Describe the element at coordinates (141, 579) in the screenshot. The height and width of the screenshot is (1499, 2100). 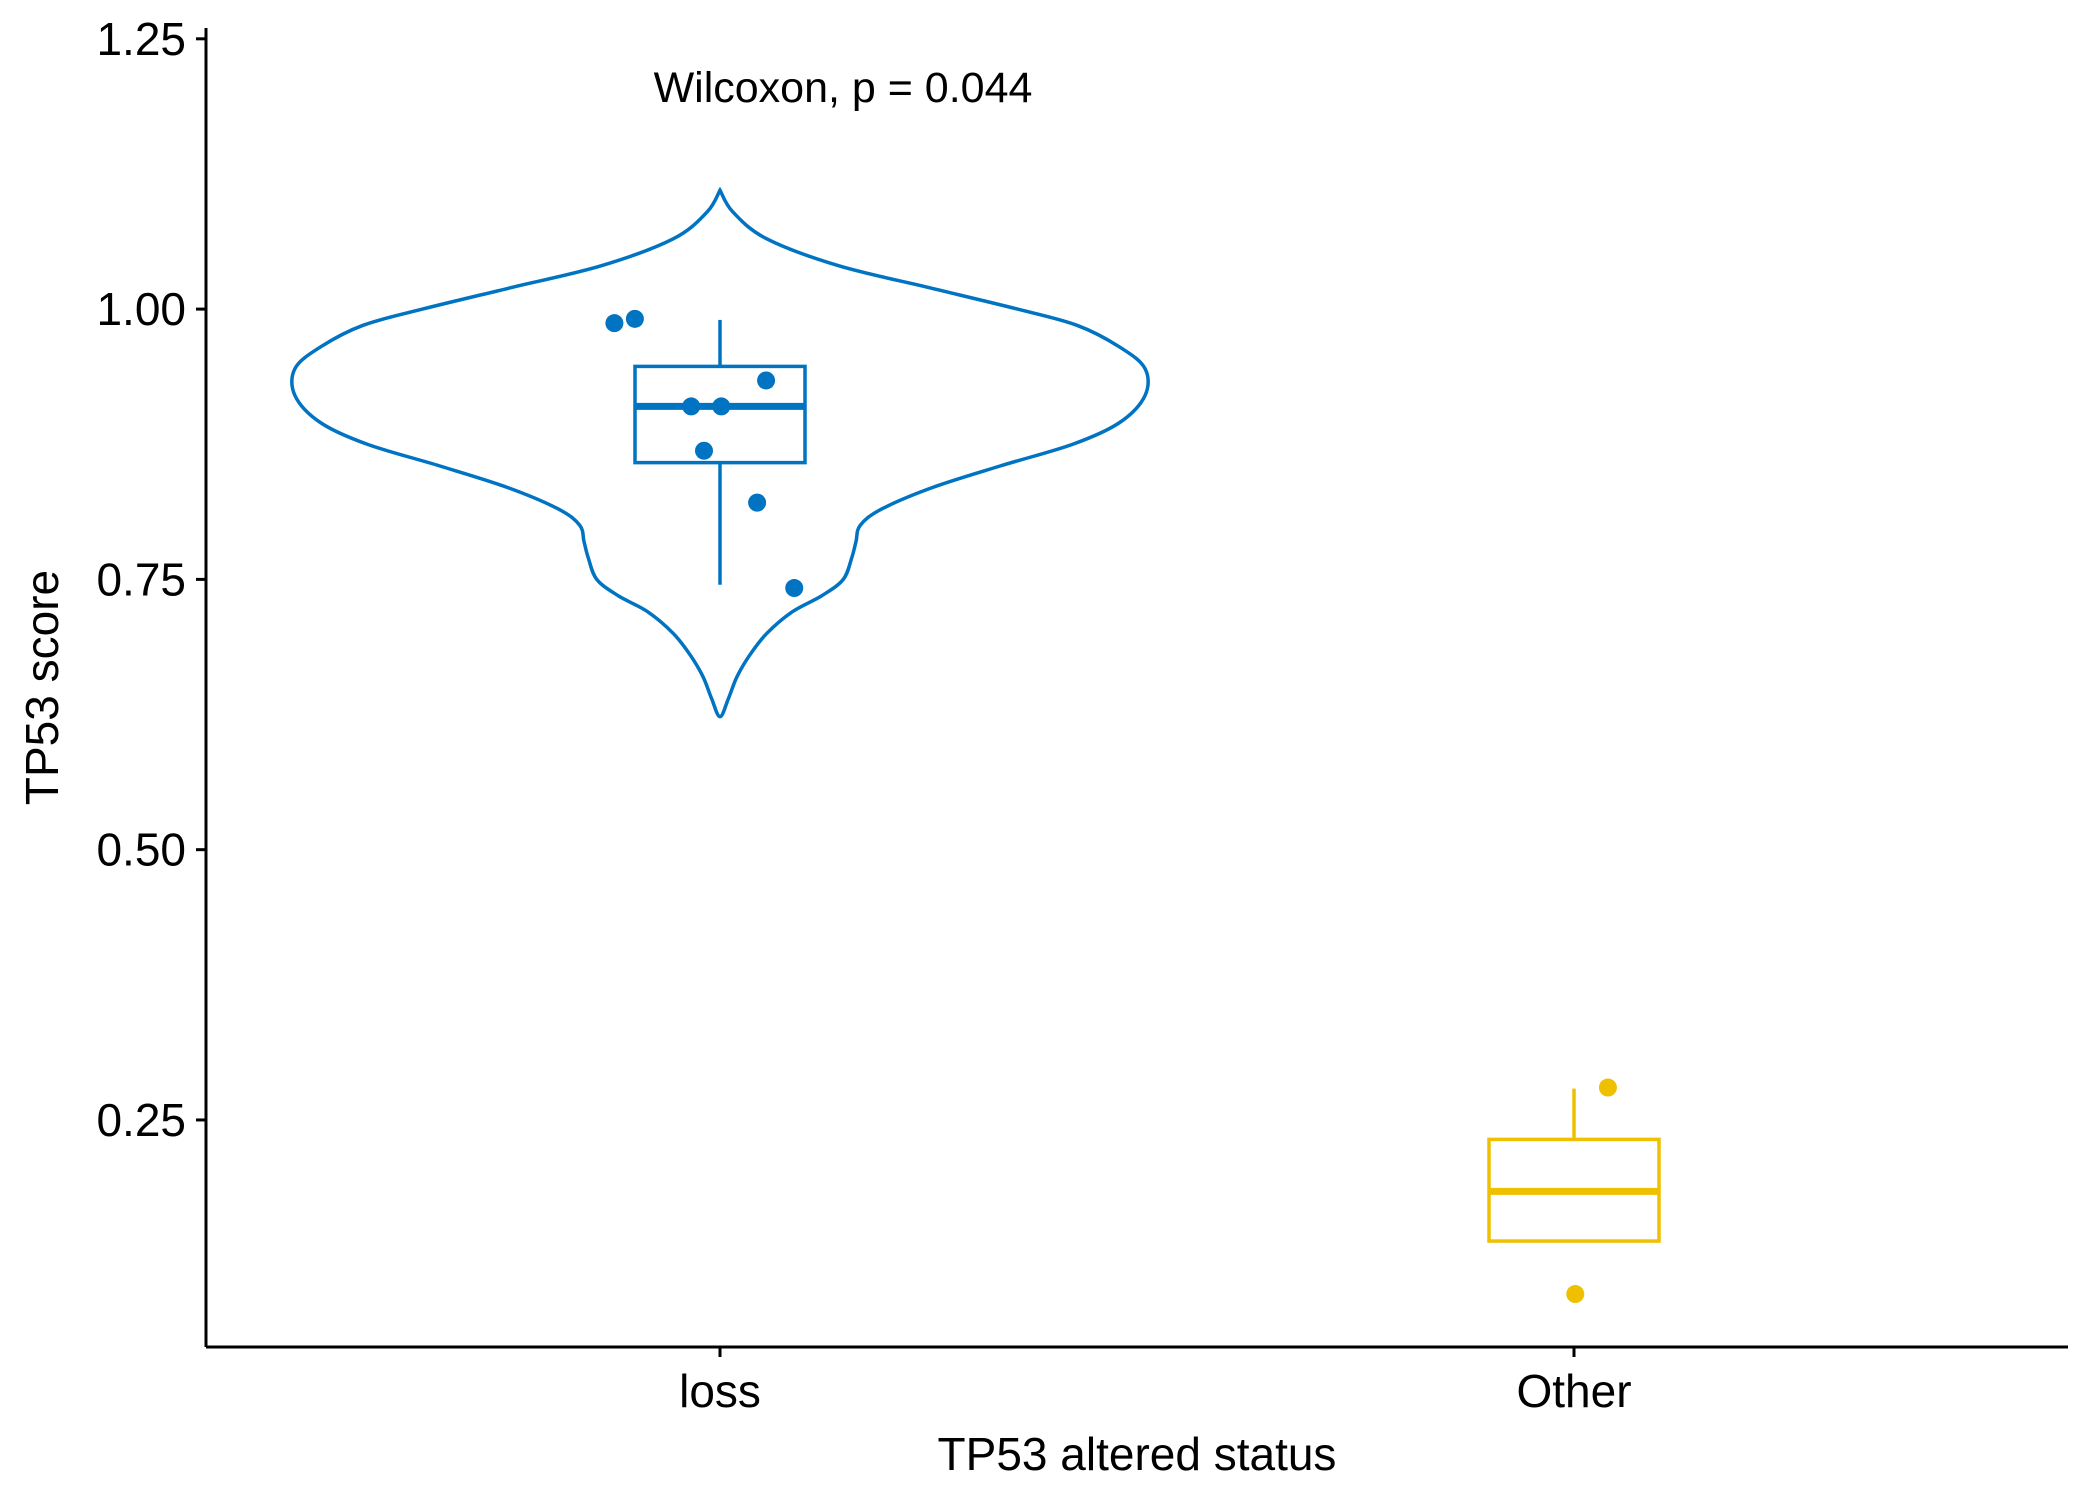
I see `y-tick-label: 0.75` at that location.